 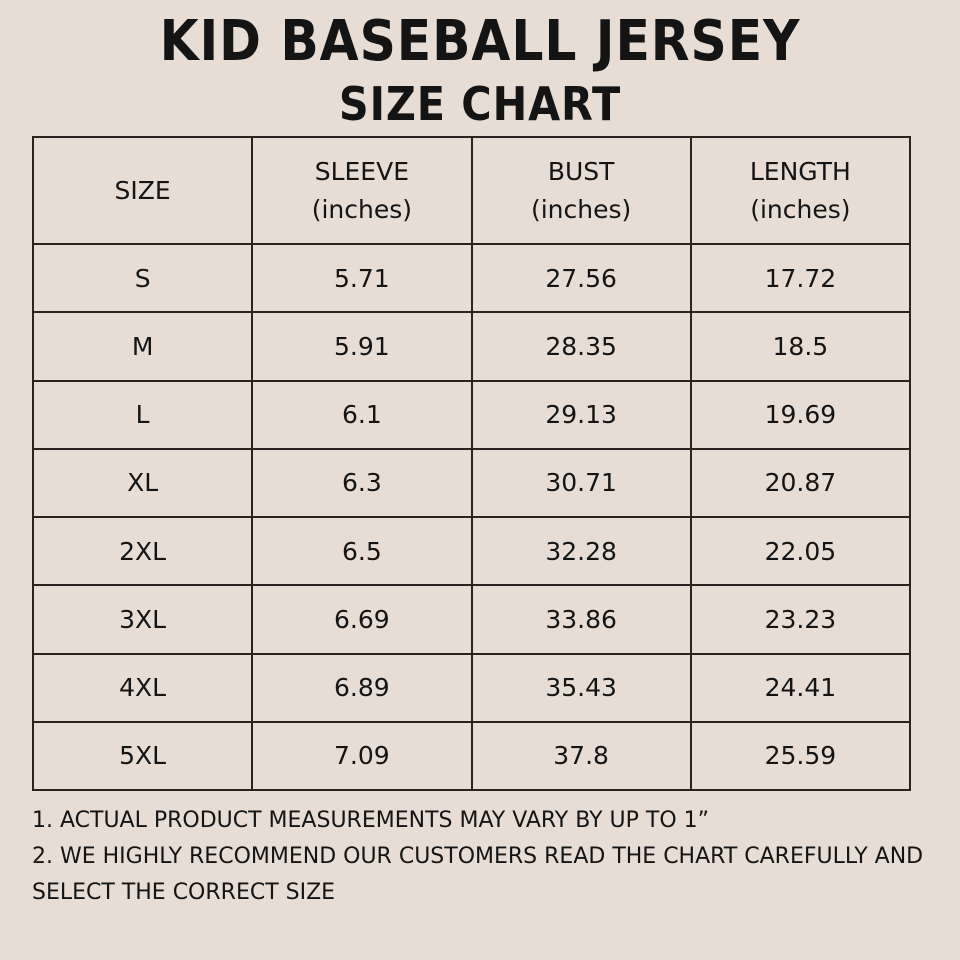 I want to click on table-row: XL 6.3 30.71 20.87, so click(x=471, y=483).